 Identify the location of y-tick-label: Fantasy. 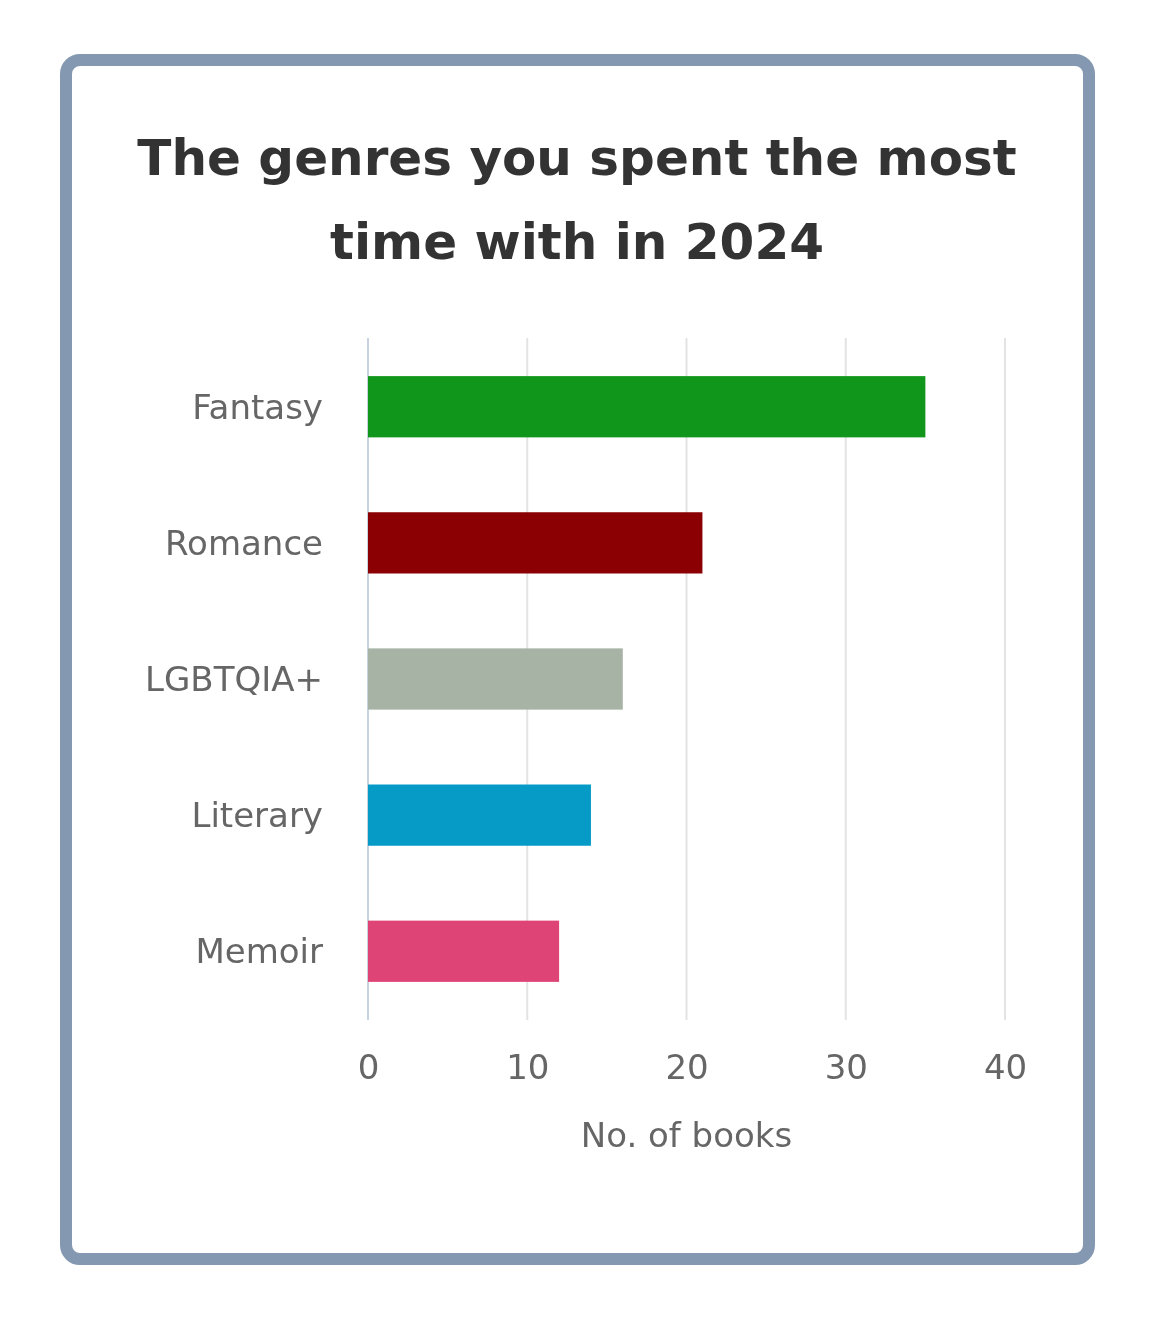
(257, 406).